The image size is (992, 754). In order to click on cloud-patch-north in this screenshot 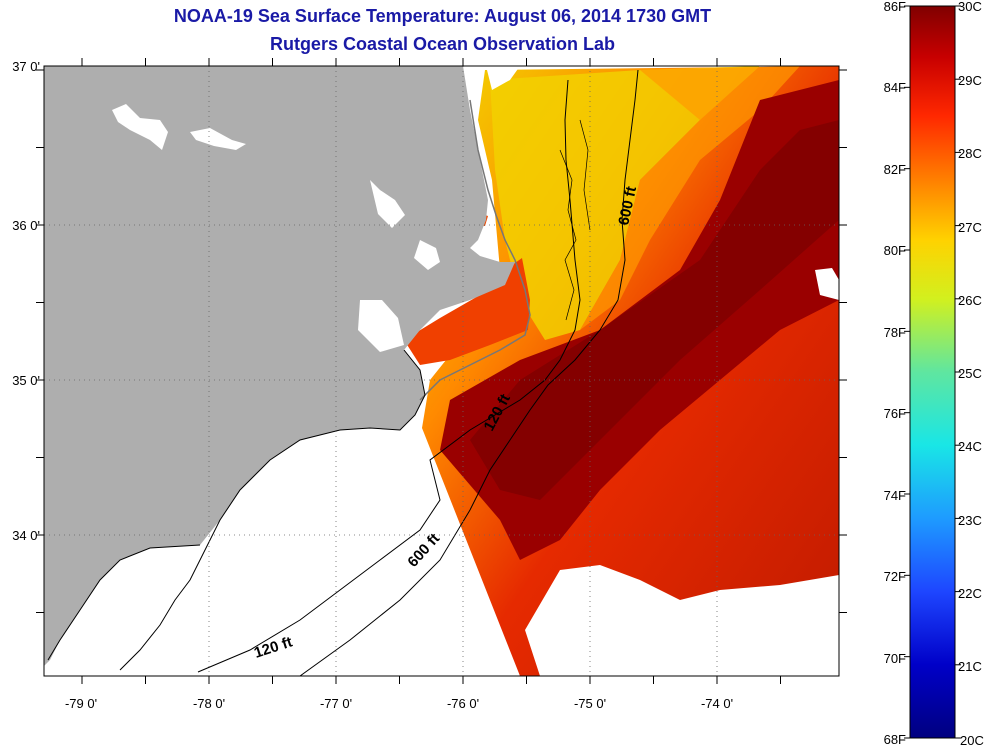, I will do `click(503, 78)`.